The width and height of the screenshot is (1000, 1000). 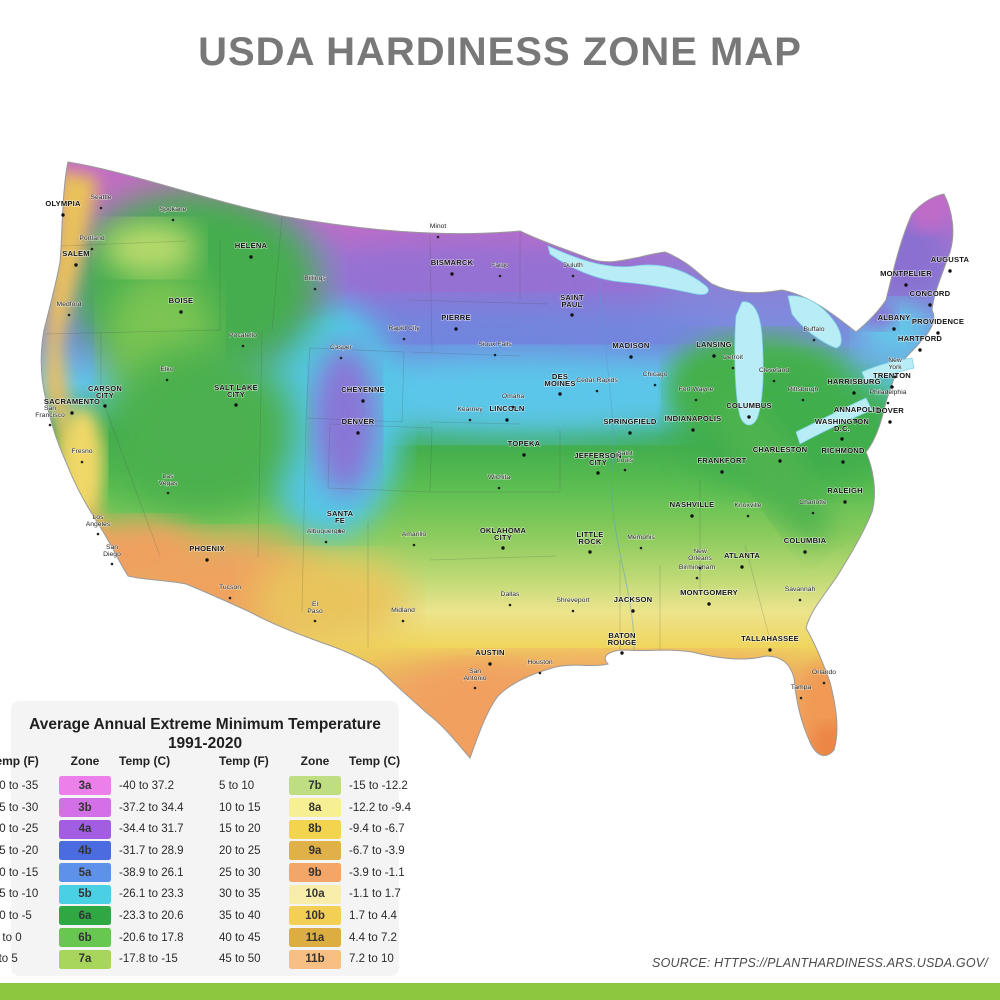 What do you see at coordinates (151, 937) in the screenshot?
I see `temp-c-range: -20.6 to 17.8` at bounding box center [151, 937].